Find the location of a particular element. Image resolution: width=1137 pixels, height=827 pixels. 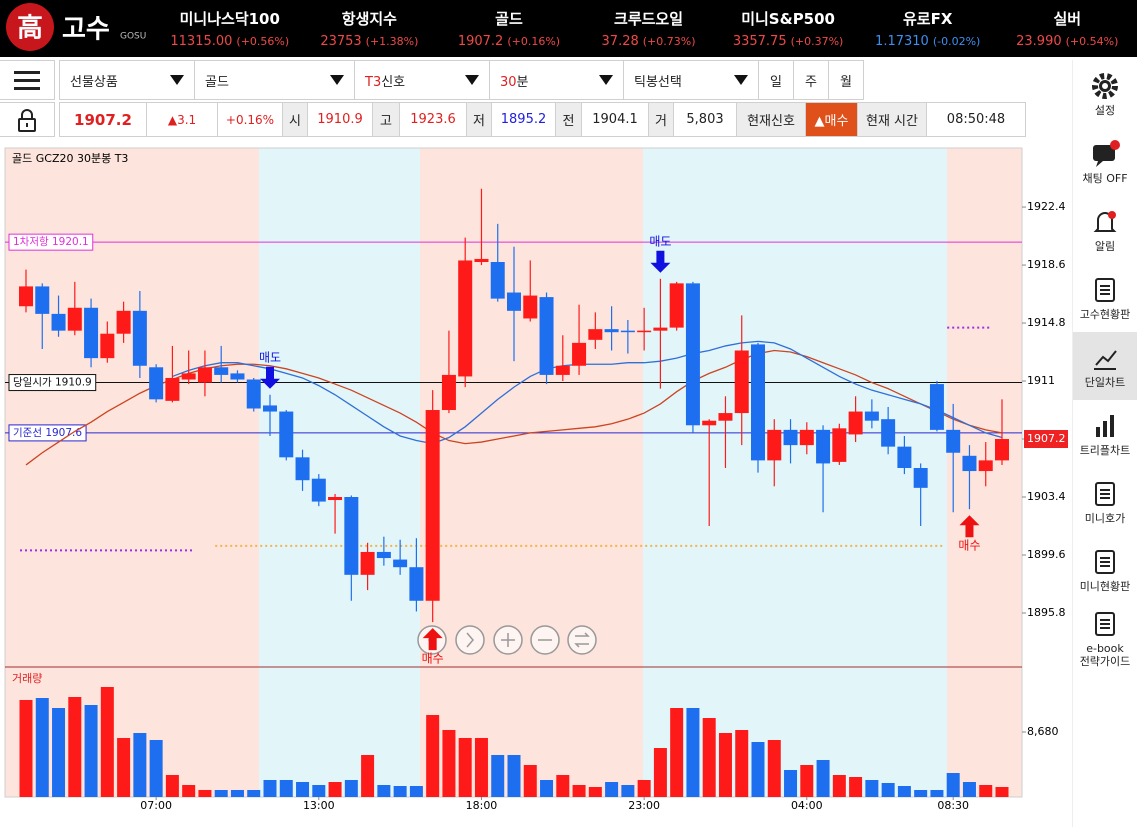

period-button: 일 is located at coordinates (776, 80).